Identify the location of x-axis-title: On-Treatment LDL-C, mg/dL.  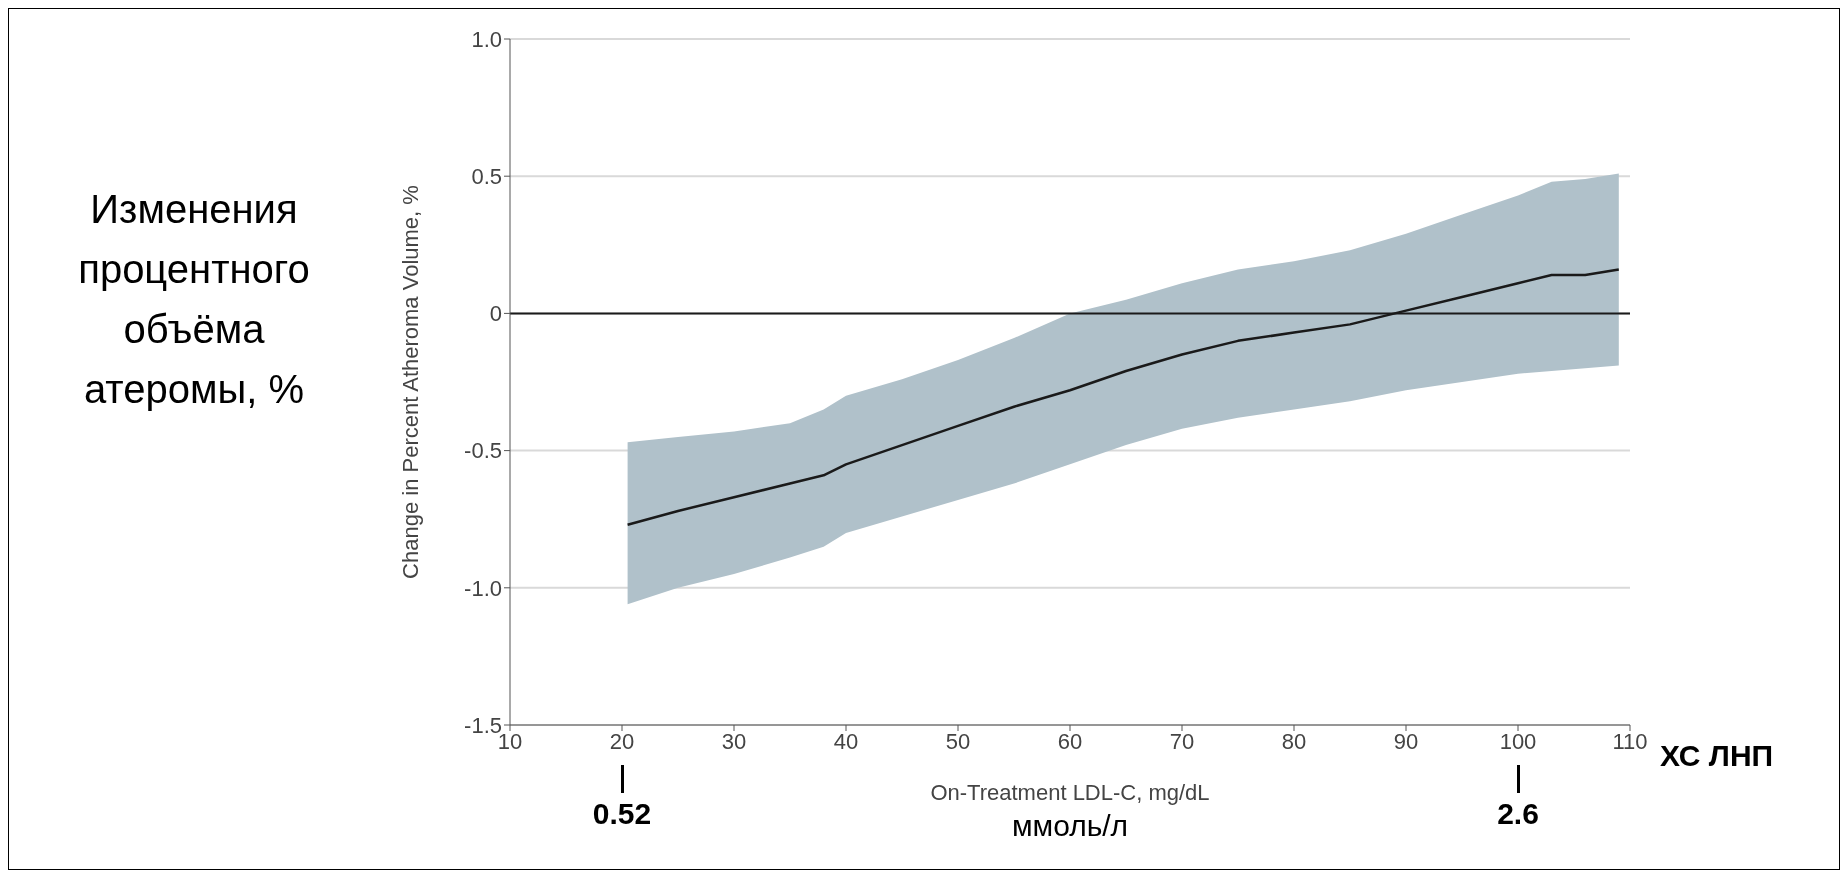
(1070, 792).